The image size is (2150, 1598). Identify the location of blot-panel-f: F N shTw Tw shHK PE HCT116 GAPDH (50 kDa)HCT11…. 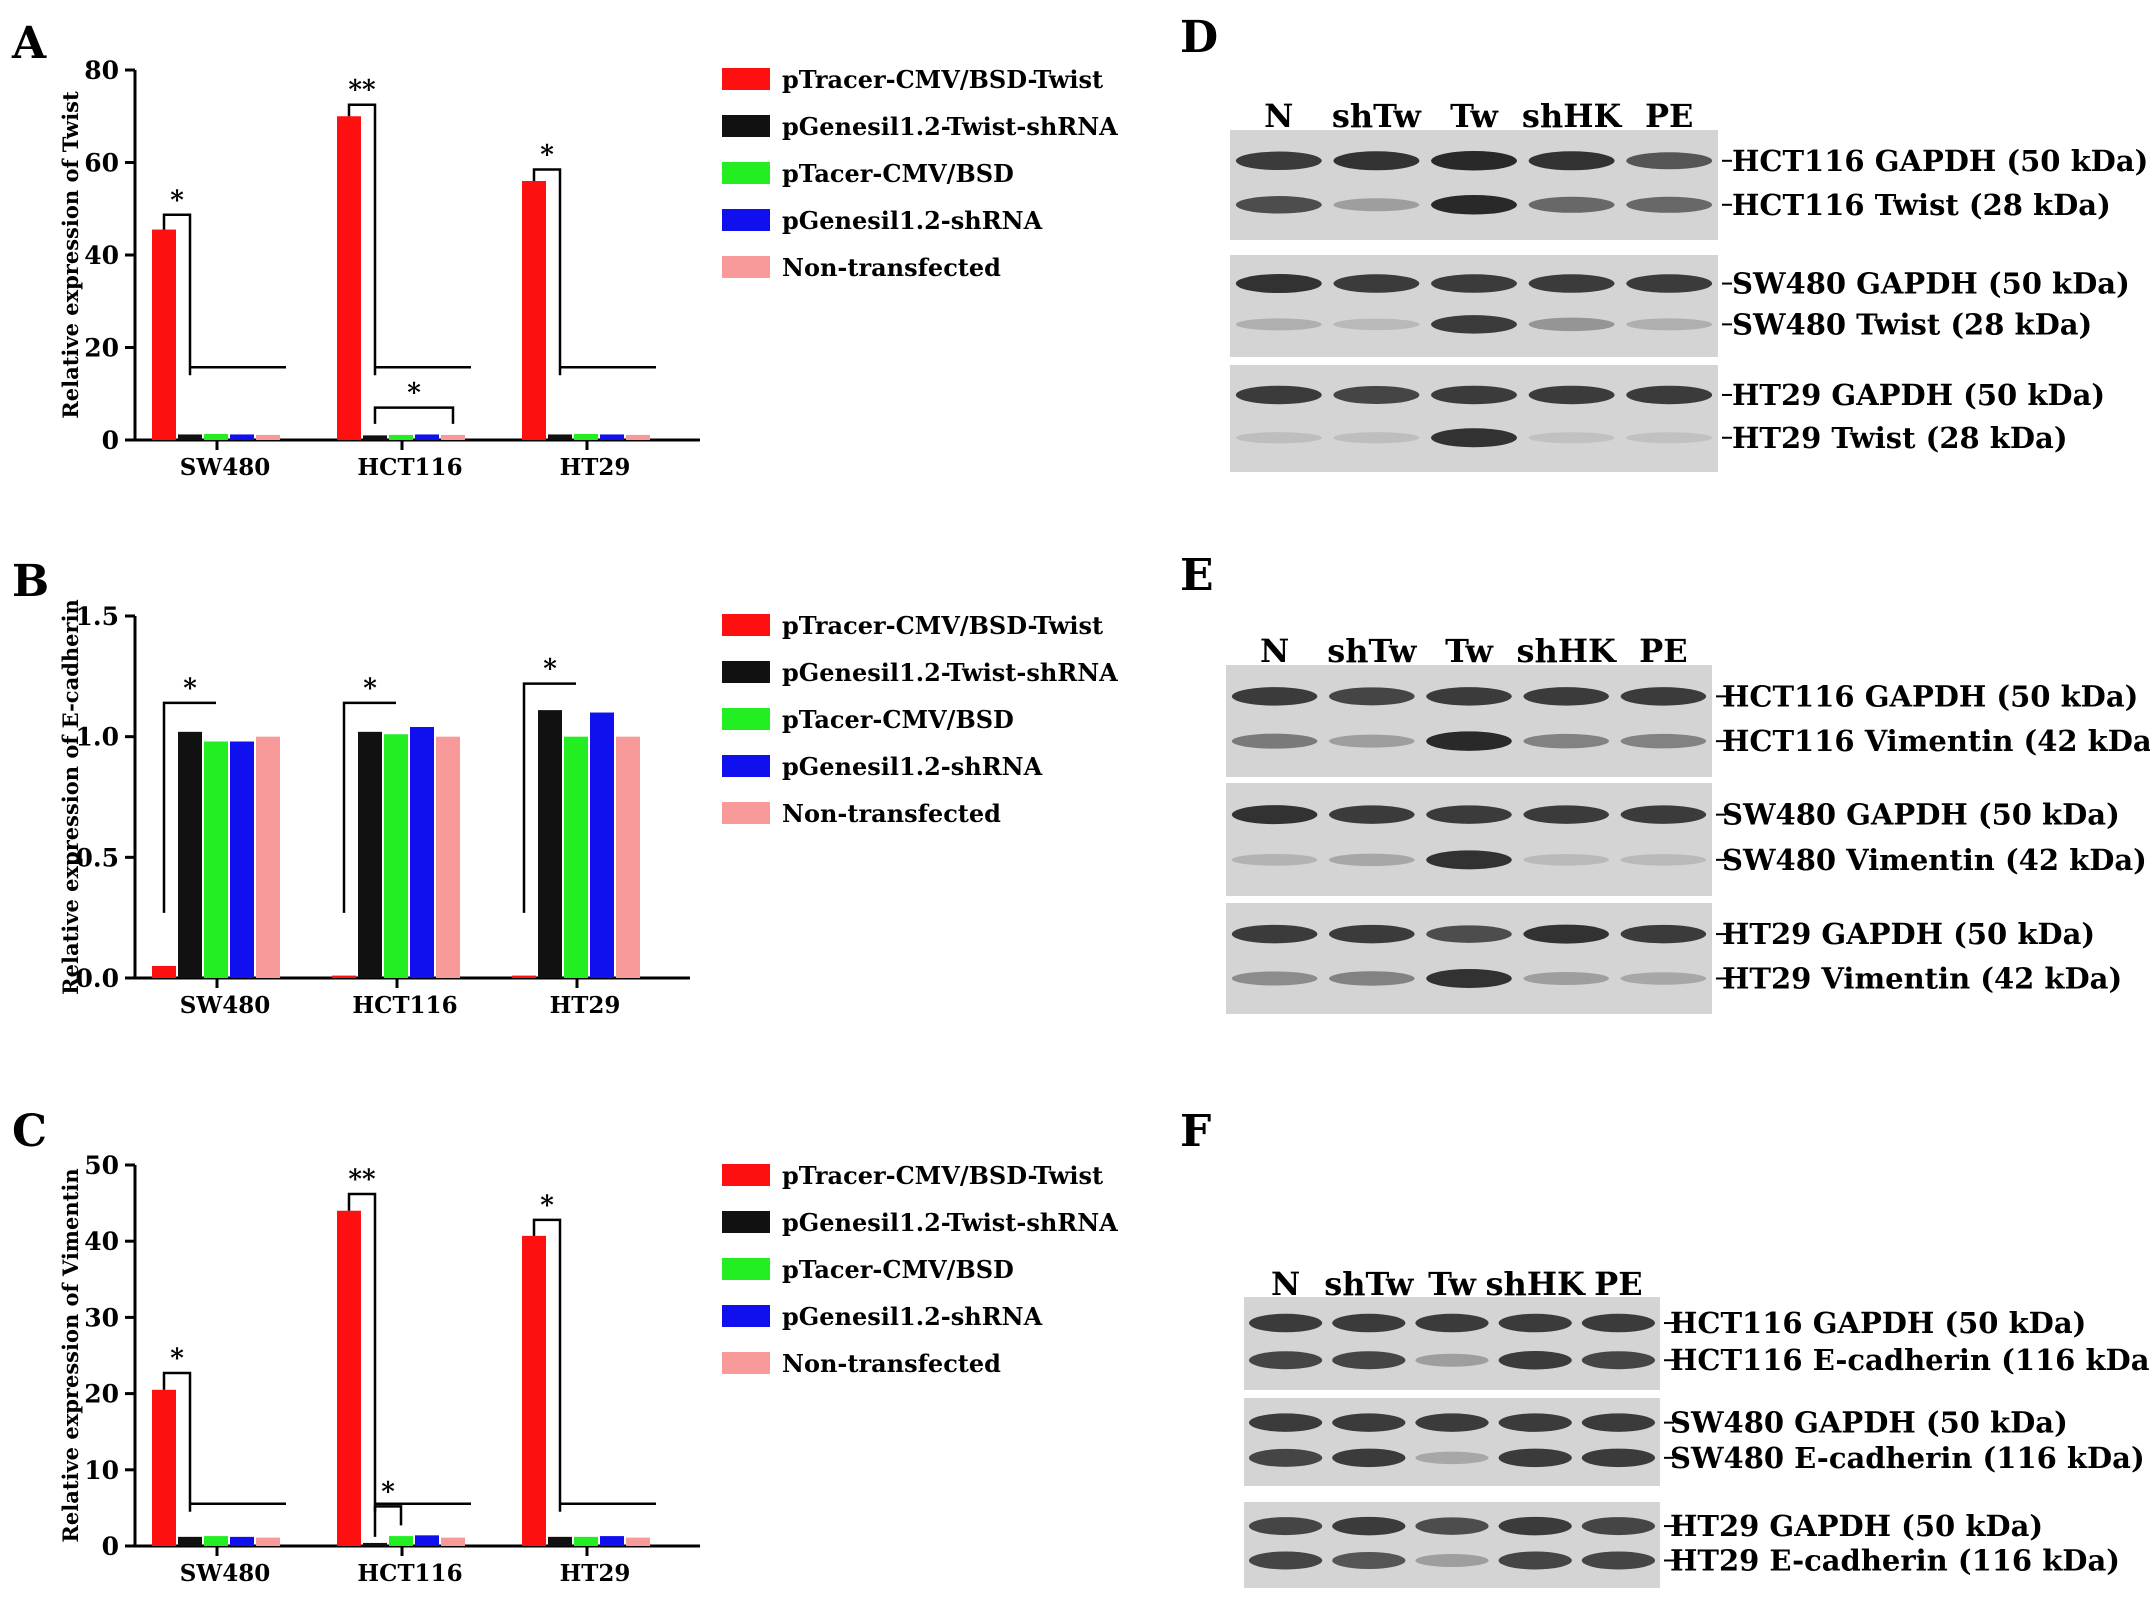
(1665, 1347).